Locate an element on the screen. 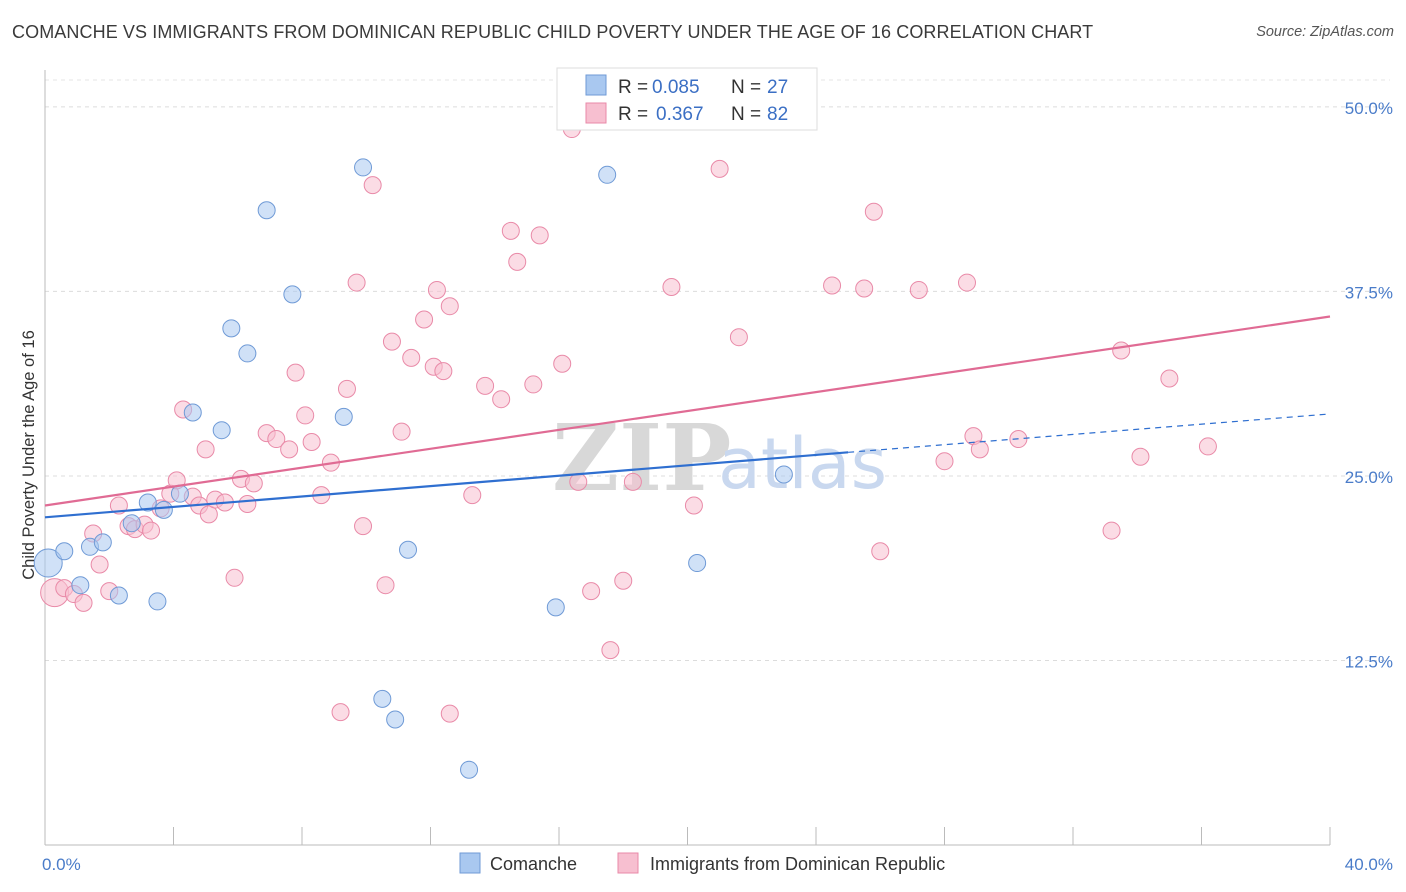 The width and height of the screenshot is (1406, 892). legend-swatch-comanche is located at coordinates (596, 85).